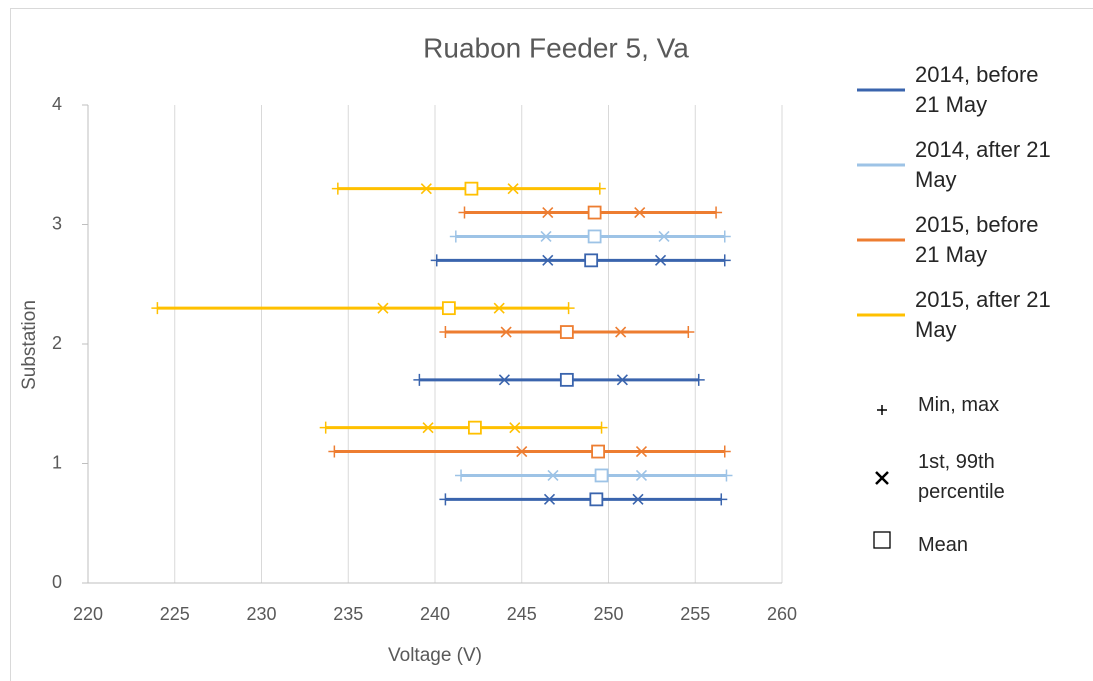  What do you see at coordinates (943, 545) in the screenshot?
I see `legend-label: Mean` at bounding box center [943, 545].